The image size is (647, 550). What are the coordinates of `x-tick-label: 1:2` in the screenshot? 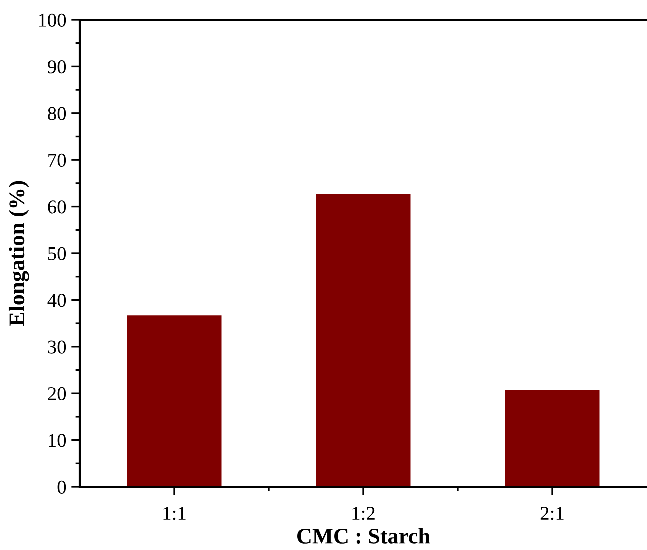 It's located at (363, 513).